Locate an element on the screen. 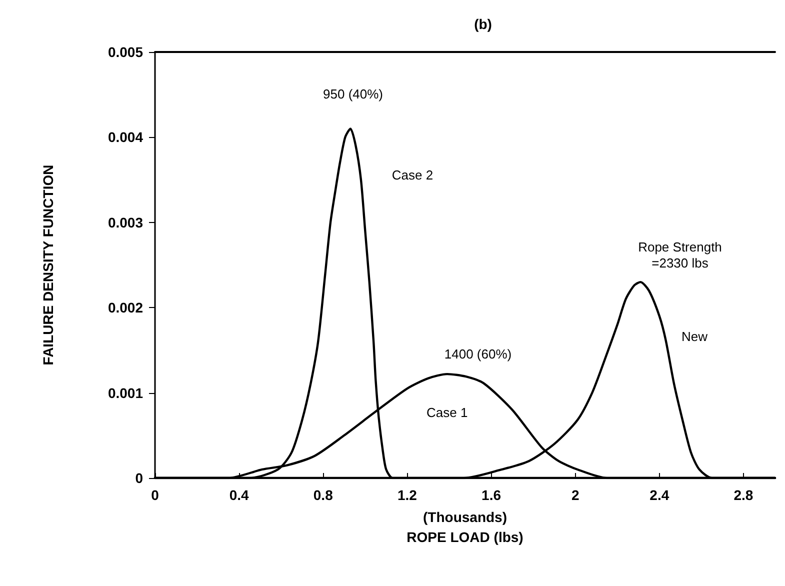  series-label: Case 1 is located at coordinates (447, 412).